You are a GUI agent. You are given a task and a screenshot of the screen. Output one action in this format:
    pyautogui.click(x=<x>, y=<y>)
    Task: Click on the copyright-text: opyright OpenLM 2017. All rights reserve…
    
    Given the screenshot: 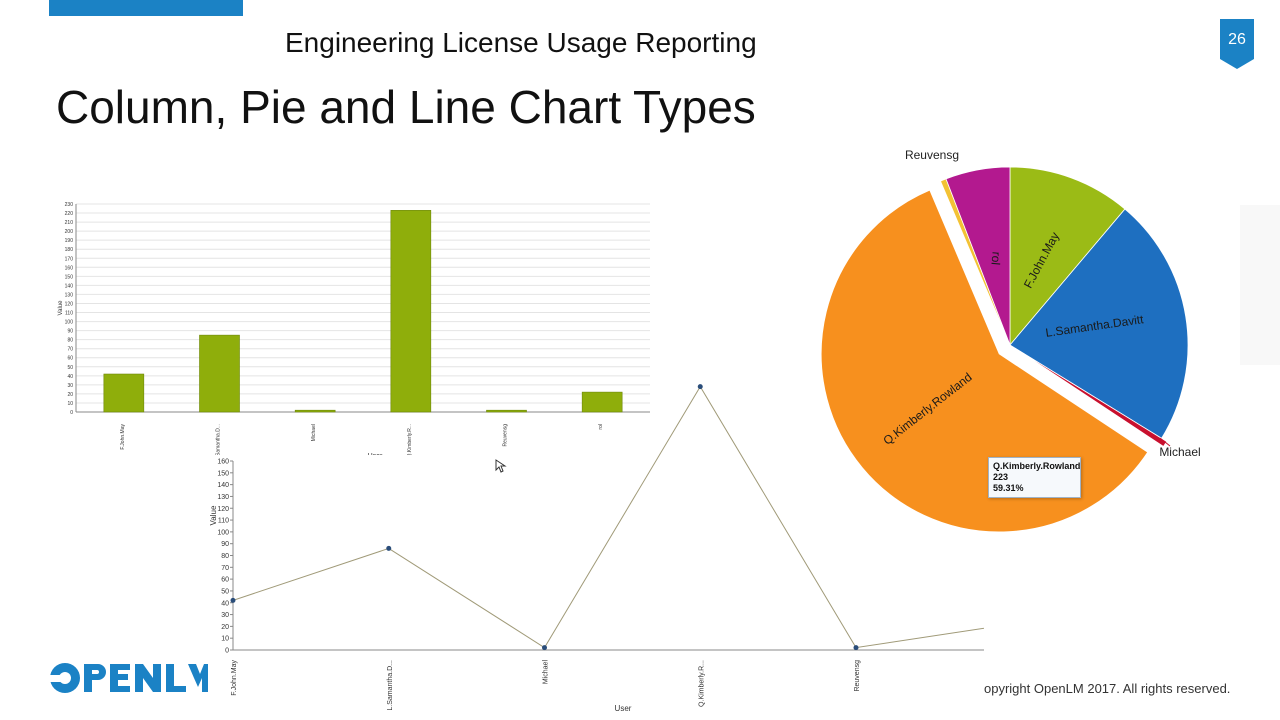 What is the action you would take?
    pyautogui.click(x=1107, y=688)
    